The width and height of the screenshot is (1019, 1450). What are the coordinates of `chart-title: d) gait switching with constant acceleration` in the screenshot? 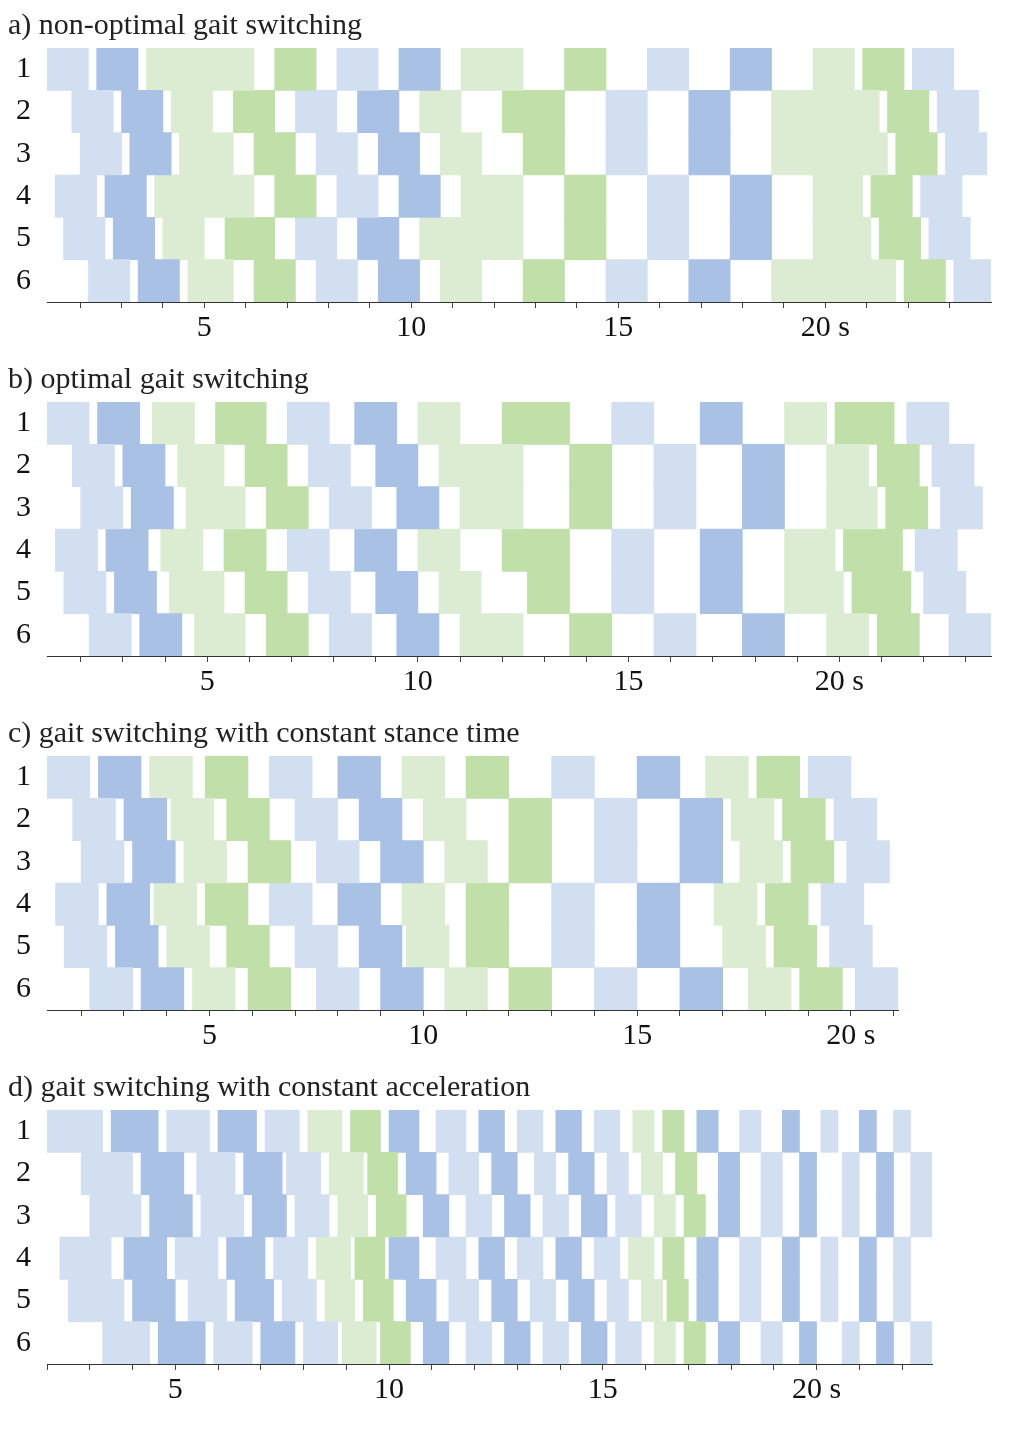 It's located at (269, 1085).